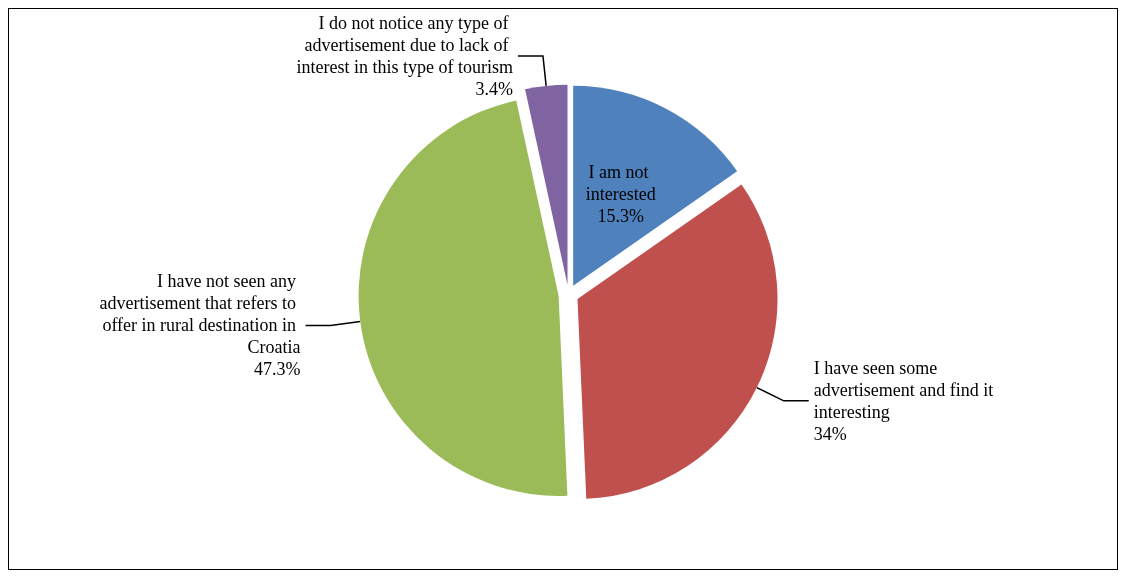 The image size is (1128, 580). What do you see at coordinates (621, 216) in the screenshot?
I see `data-label: 15.3%` at bounding box center [621, 216].